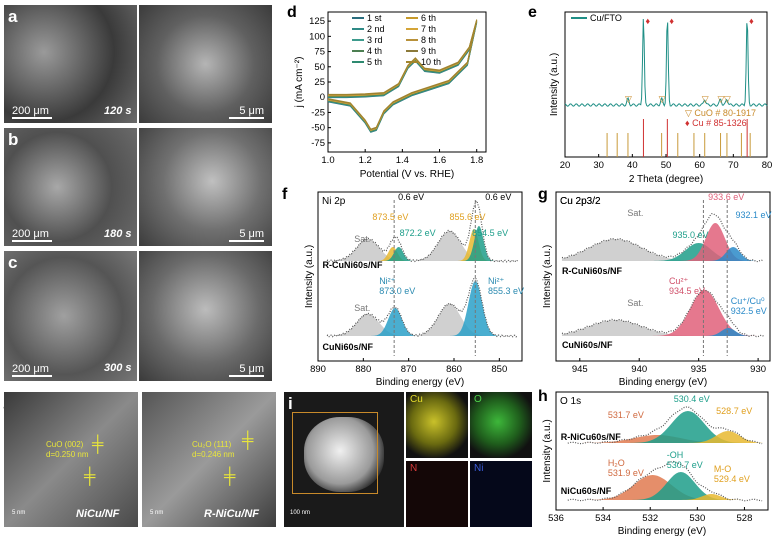  I want to click on sem-image-c-low: c 200 μm, so click(70, 316).